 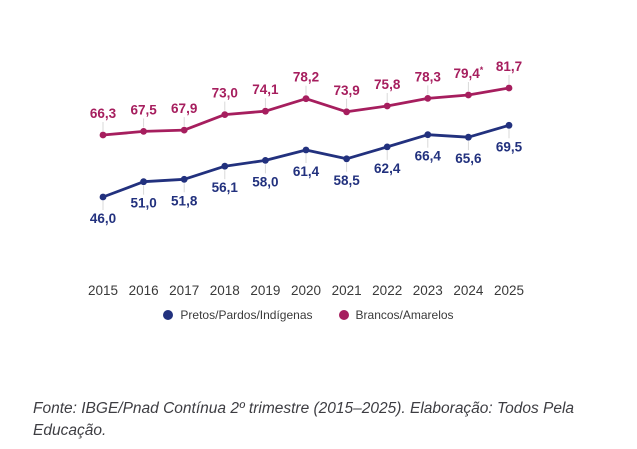 What do you see at coordinates (509, 66) in the screenshot?
I see `svg-text: 81,7` at bounding box center [509, 66].